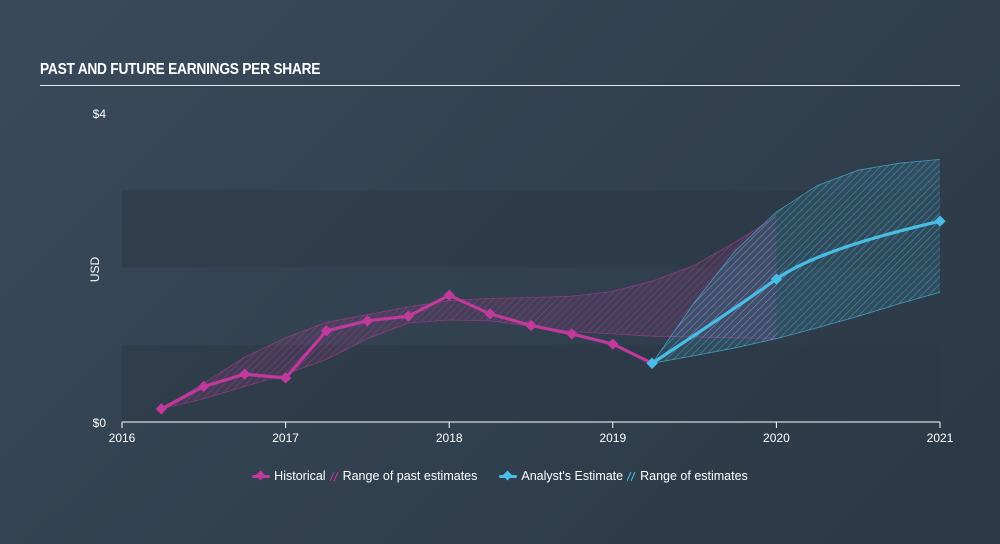 The image size is (1000, 544). I want to click on legend-item-historical: Historical, so click(289, 476).